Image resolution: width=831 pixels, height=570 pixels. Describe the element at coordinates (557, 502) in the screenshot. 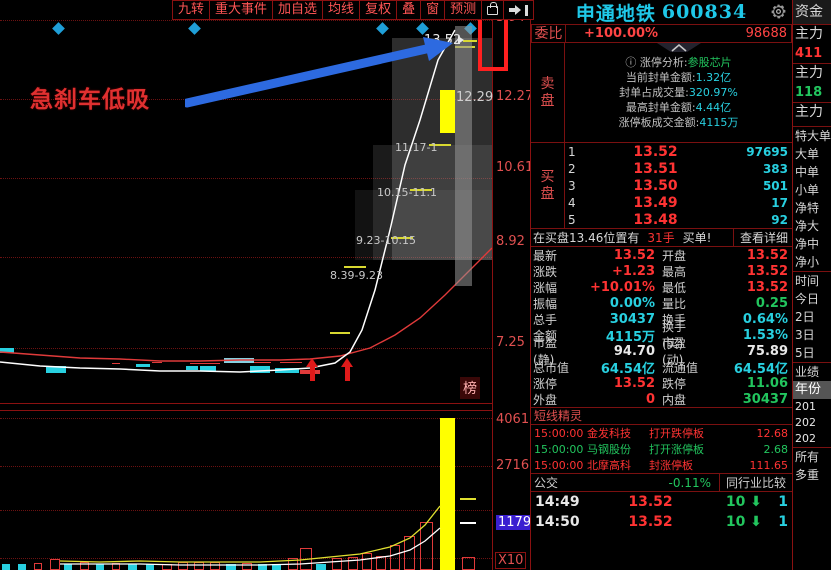

I see `tick-time: 14:49` at that location.